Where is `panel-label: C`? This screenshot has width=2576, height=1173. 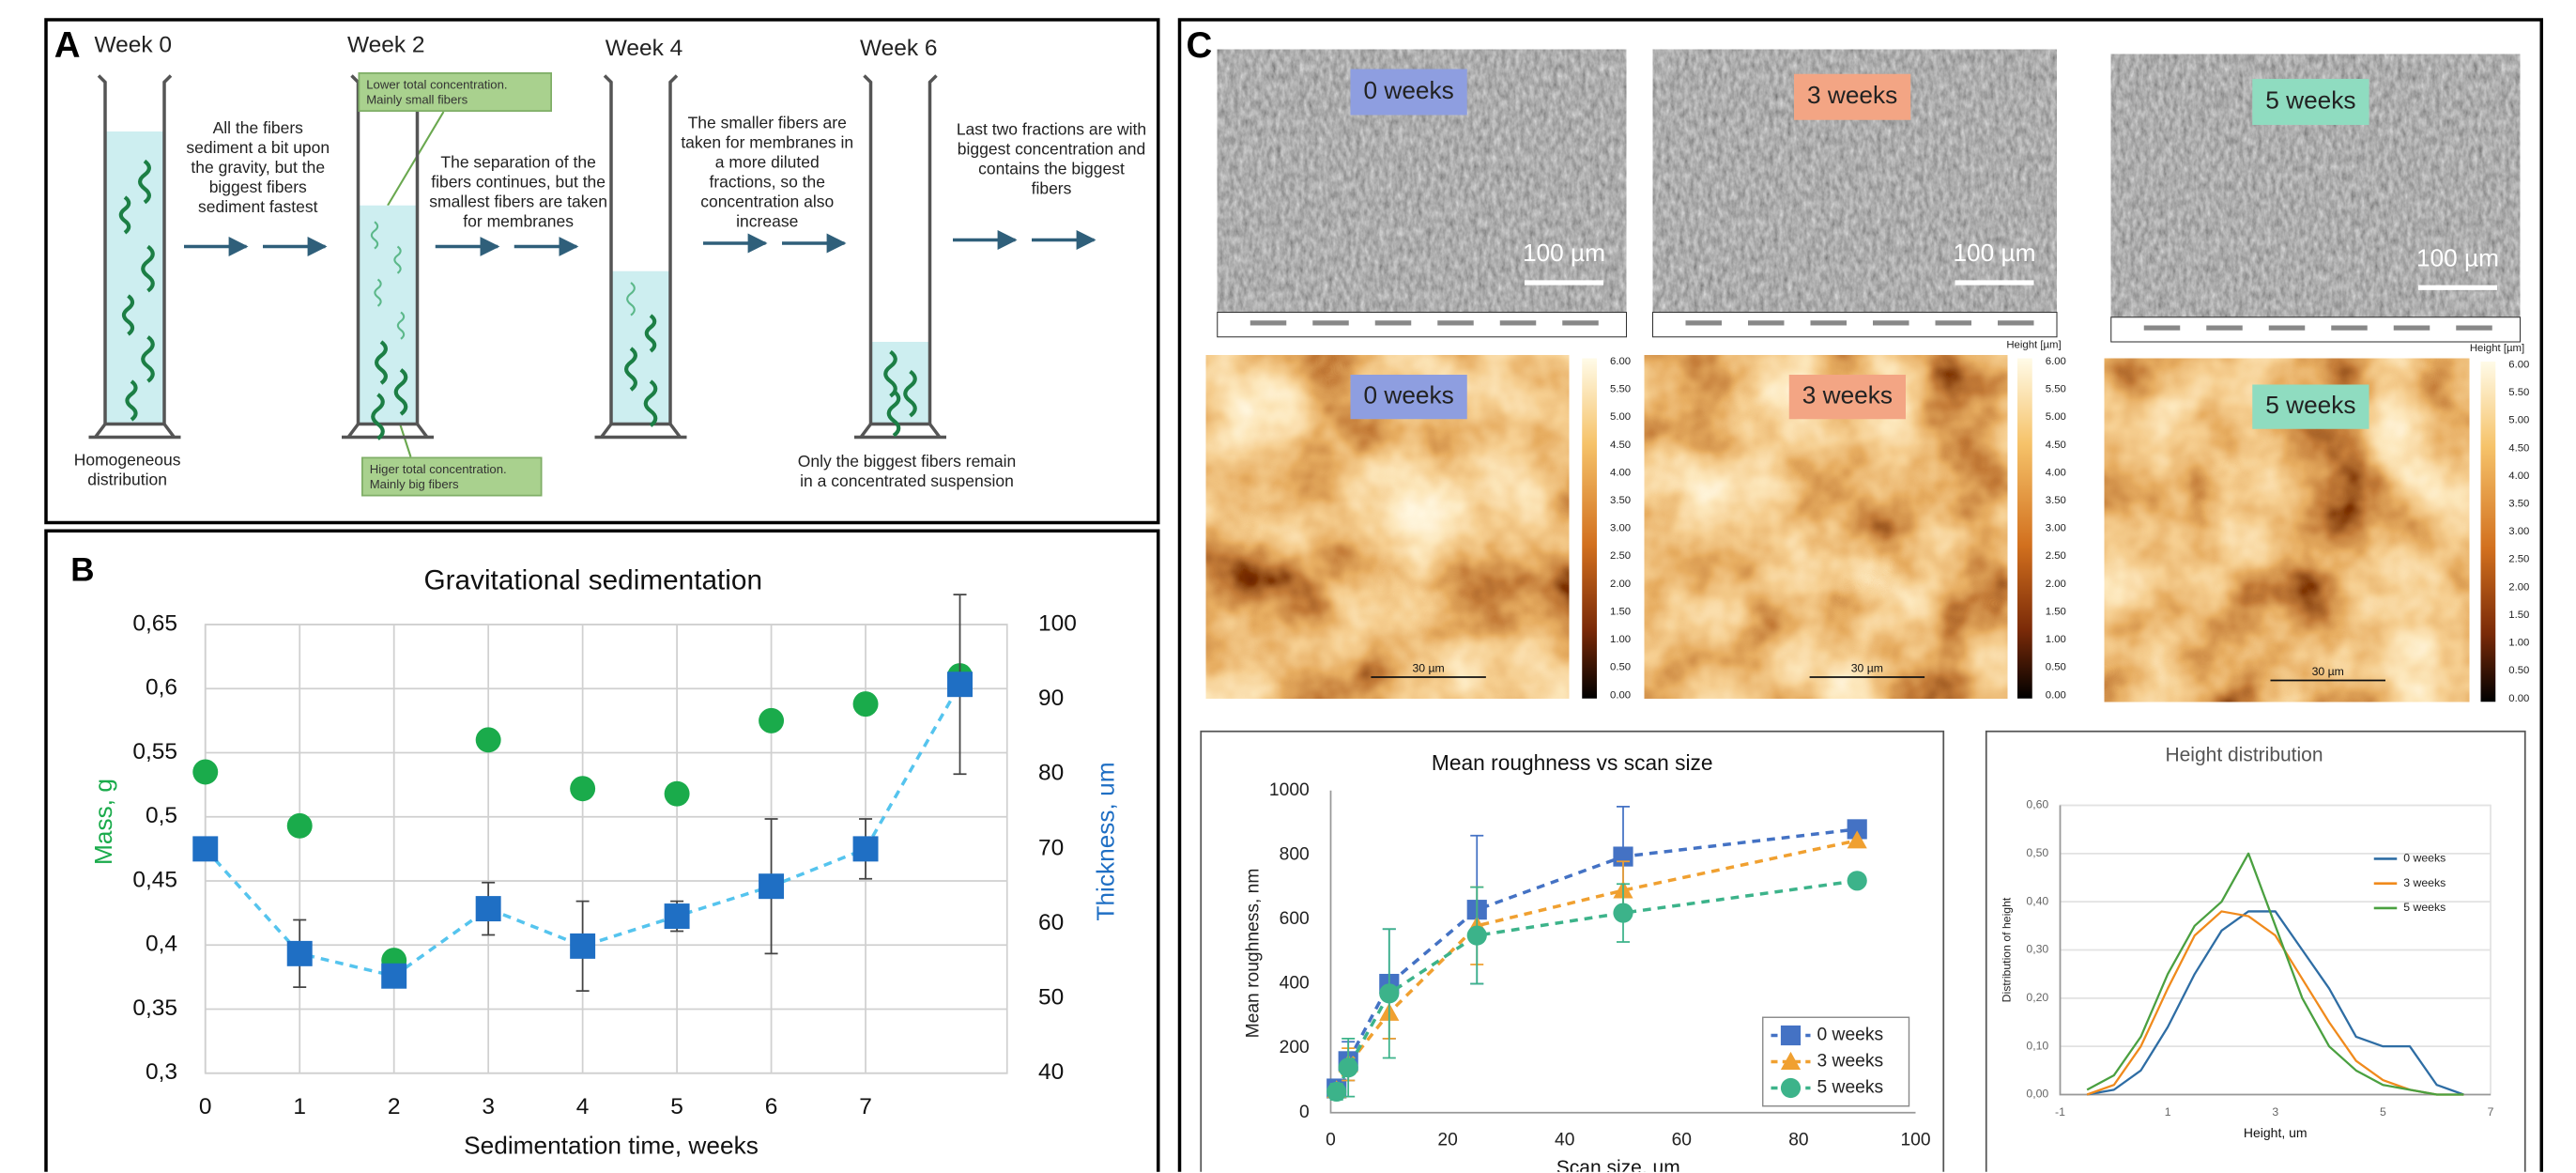
panel-label: C is located at coordinates (1200, 46).